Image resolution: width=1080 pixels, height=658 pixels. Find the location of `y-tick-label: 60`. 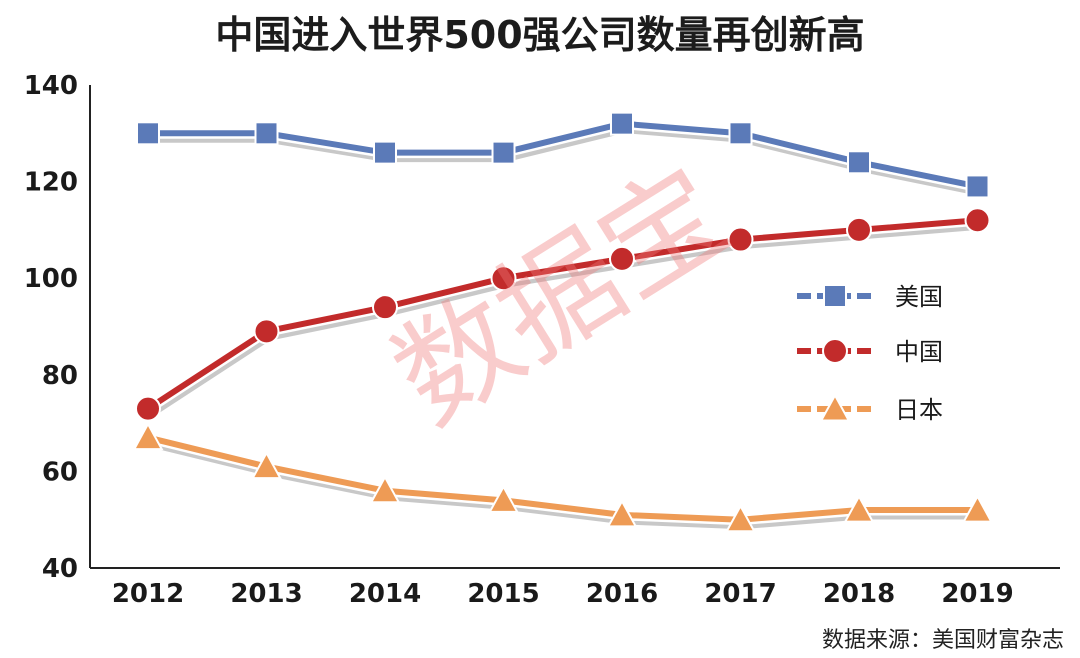

y-tick-label: 60 is located at coordinates (60, 472).